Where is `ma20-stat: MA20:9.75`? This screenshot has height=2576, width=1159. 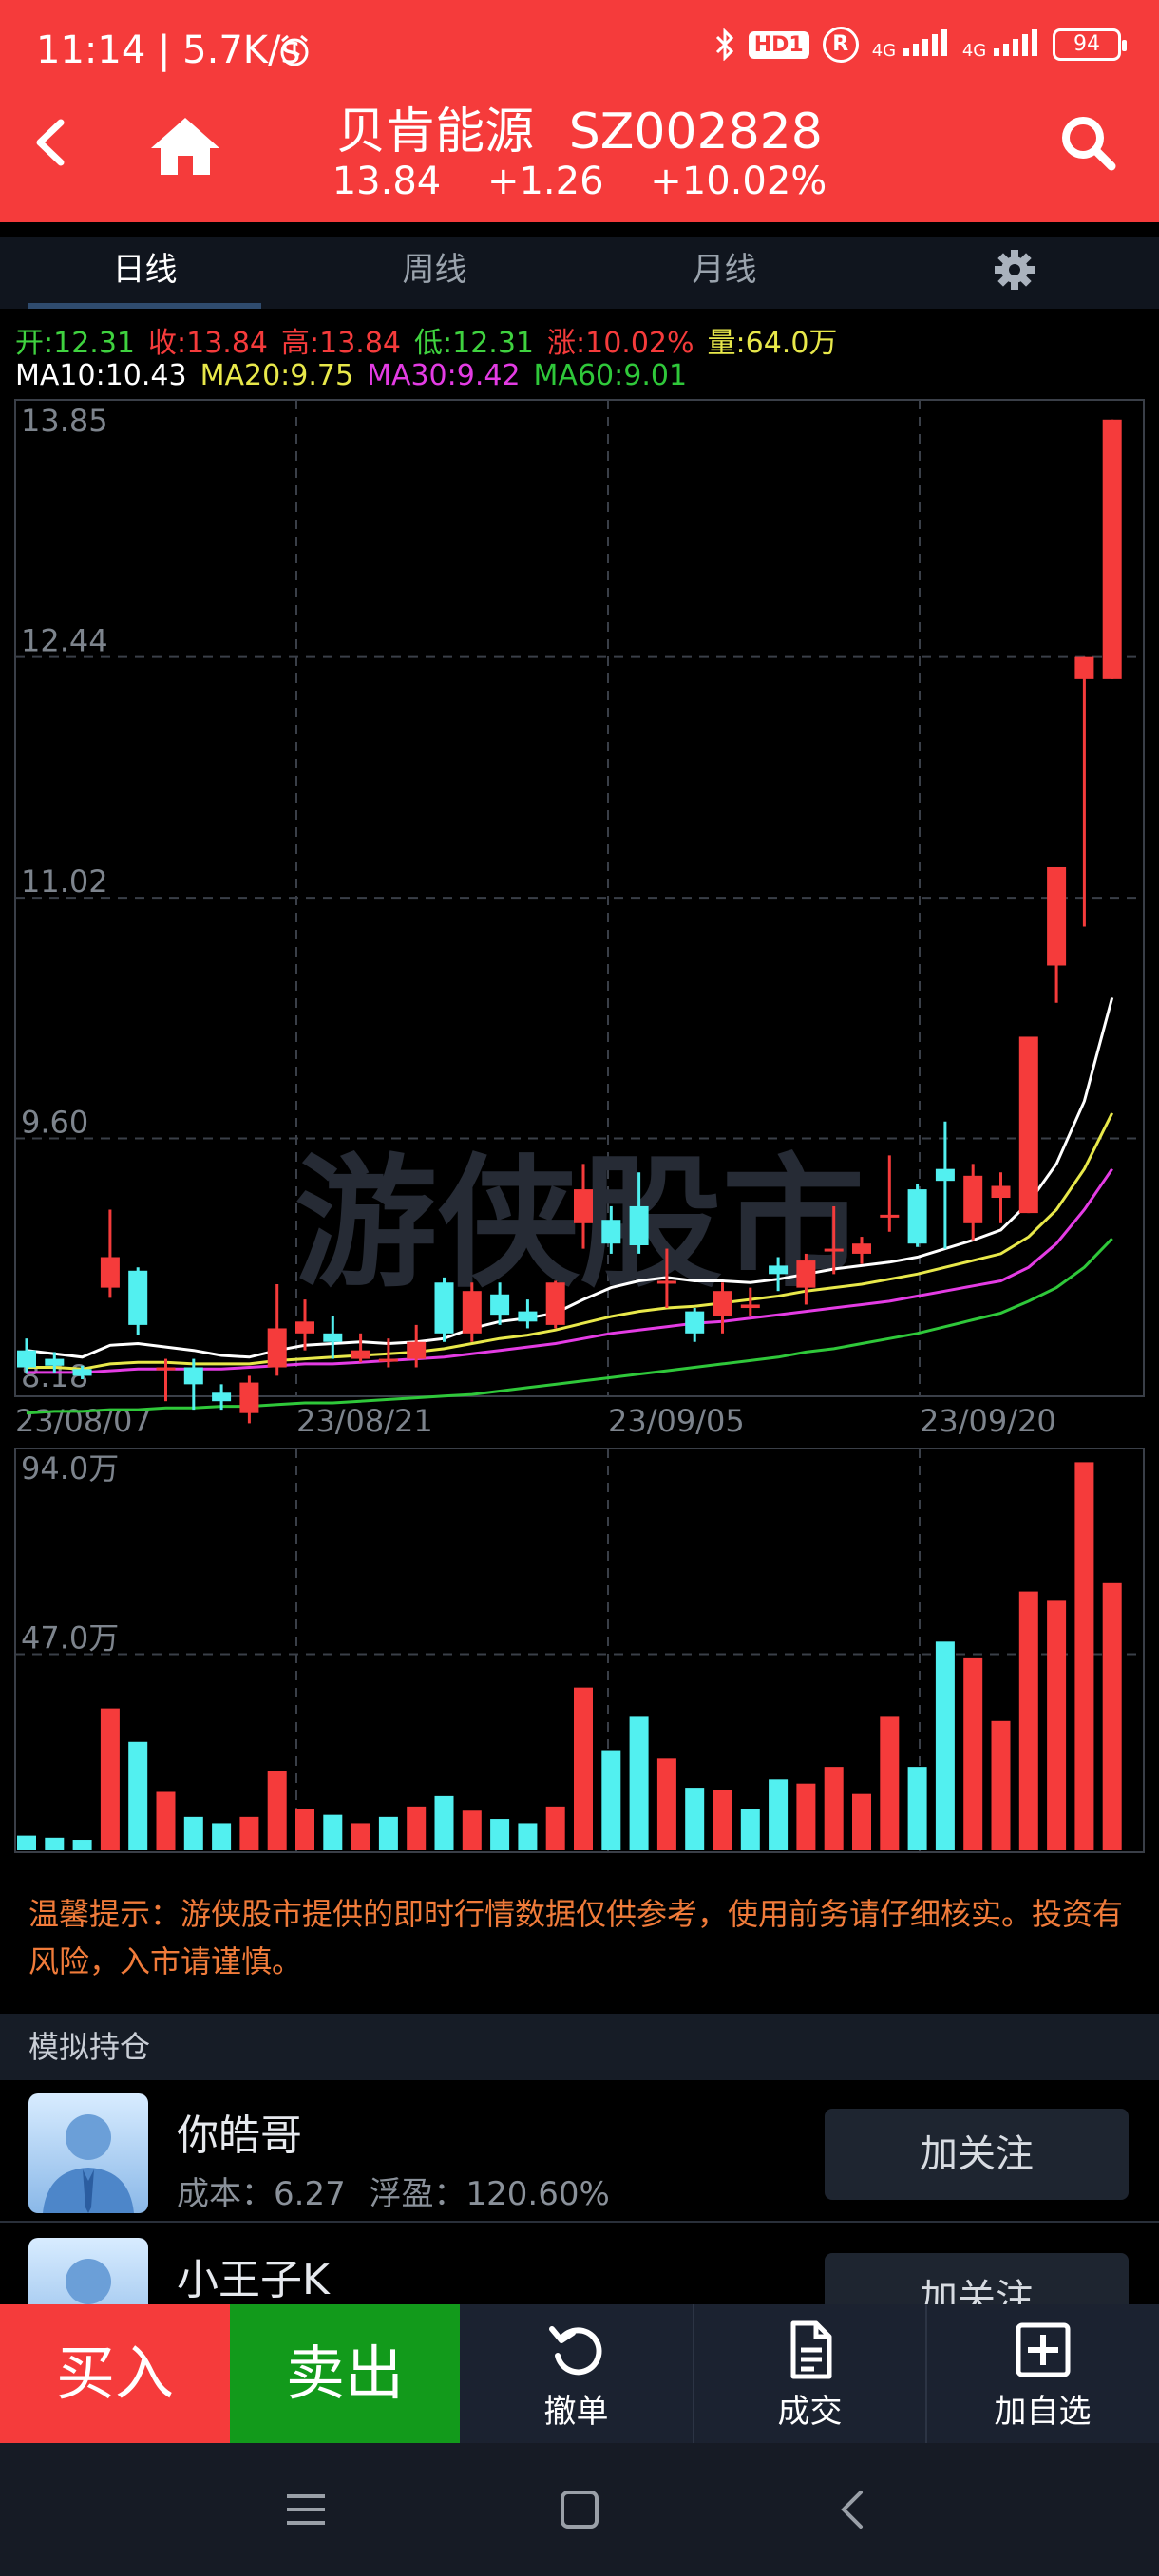
ma20-stat: MA20:9.75 is located at coordinates (277, 375).